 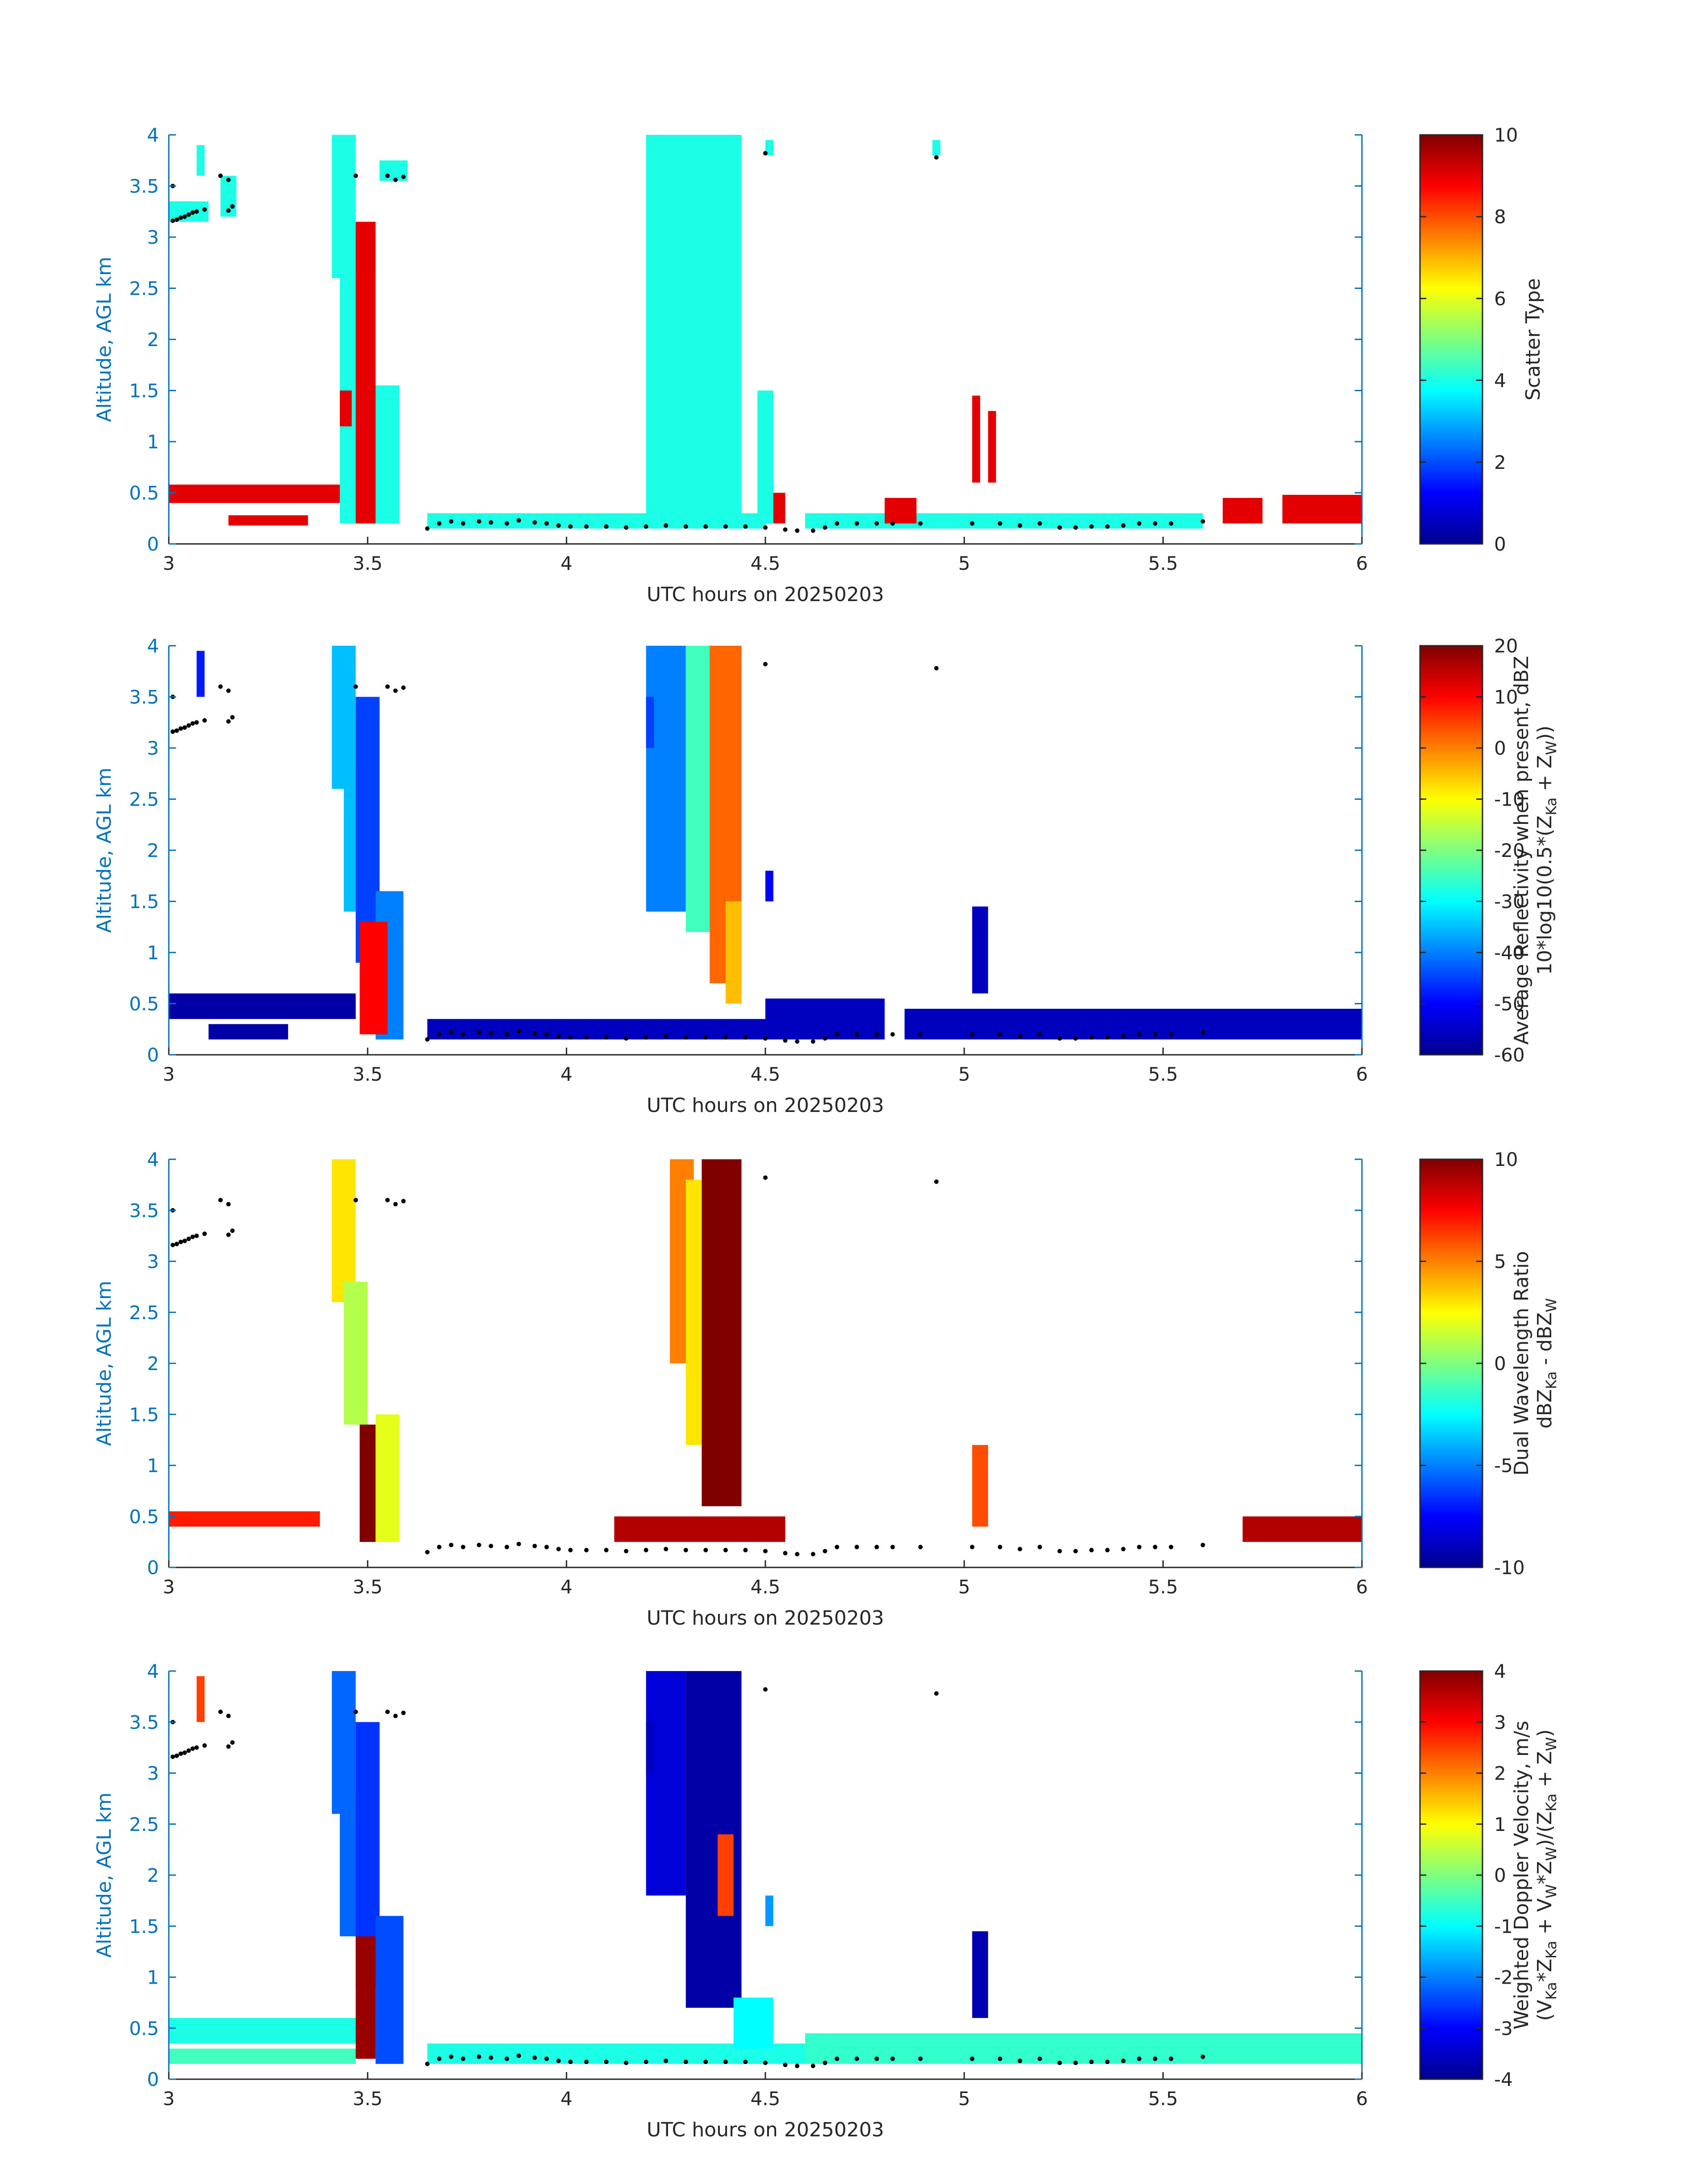 What do you see at coordinates (153, 646) in the screenshot?
I see `y-tick-label: 4` at bounding box center [153, 646].